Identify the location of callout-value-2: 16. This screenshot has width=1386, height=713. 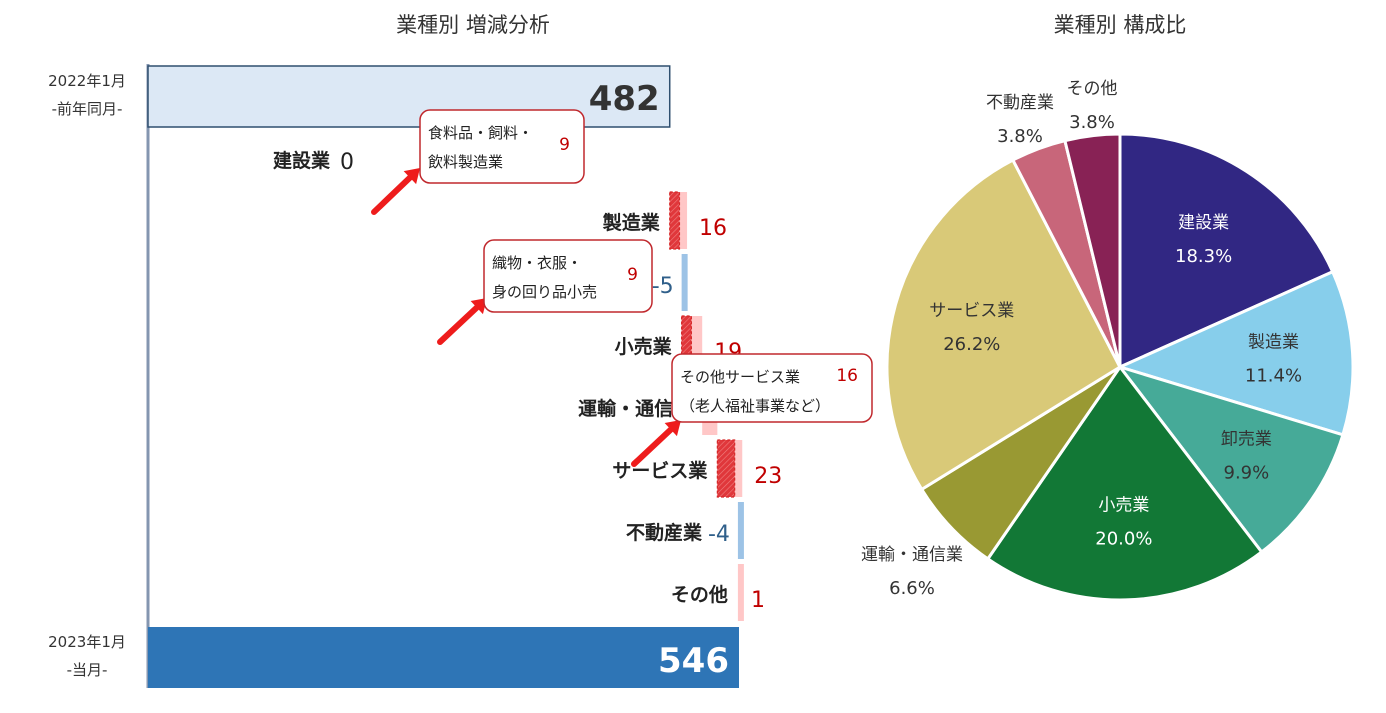
(847, 376).